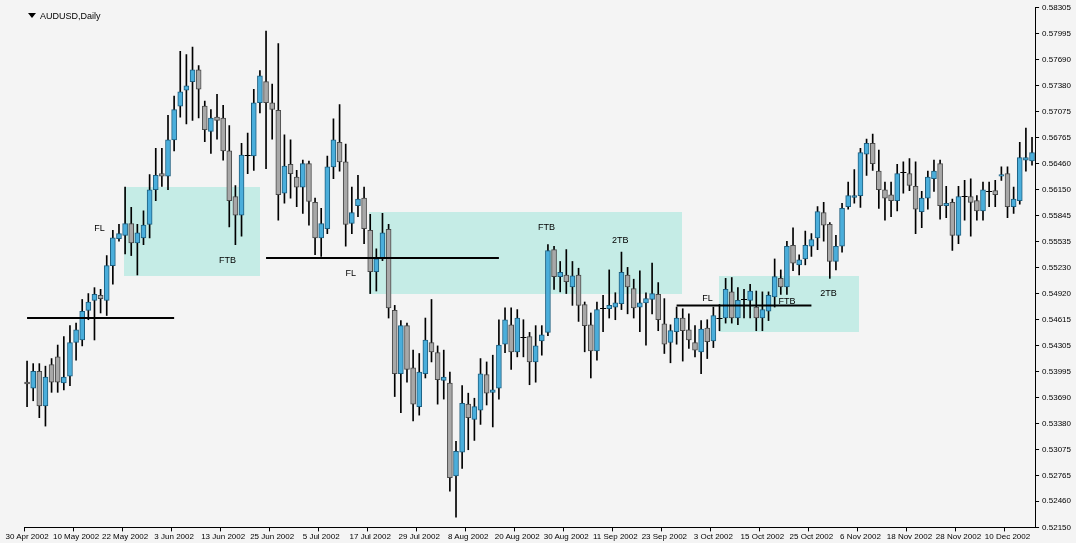 The width and height of the screenshot is (1076, 543). Describe the element at coordinates (1057, 345) in the screenshot. I see `y-tick-label: 0.54305` at that location.